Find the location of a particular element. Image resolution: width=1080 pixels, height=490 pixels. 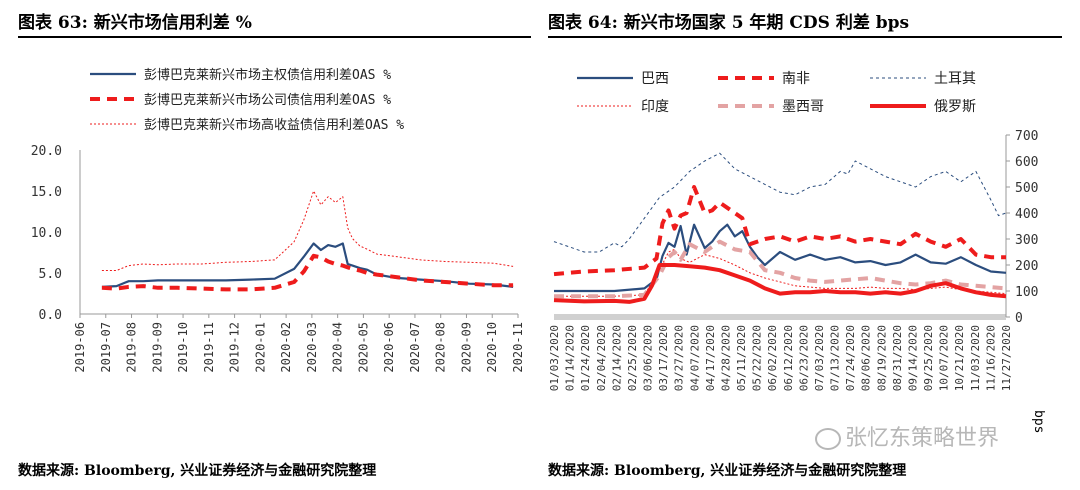

y-tick-label: 400 is located at coordinates (1026, 214).